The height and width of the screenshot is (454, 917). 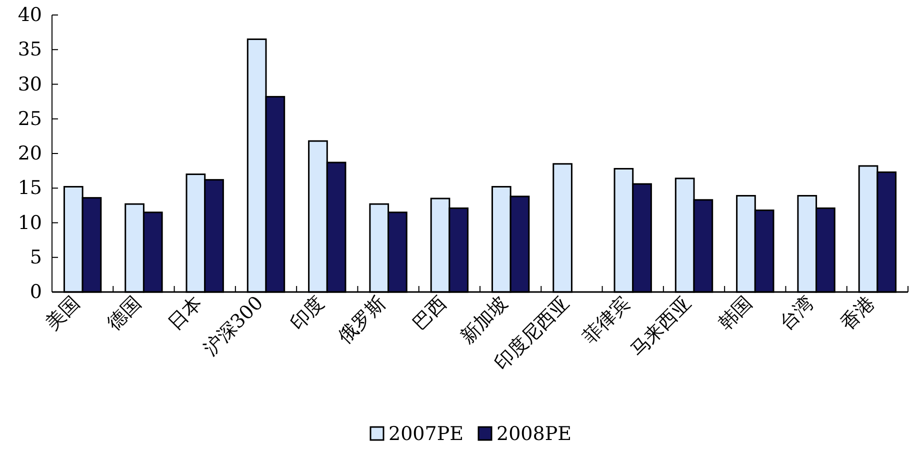 I want to click on y-tick-label: 10, so click(x=30, y=223).